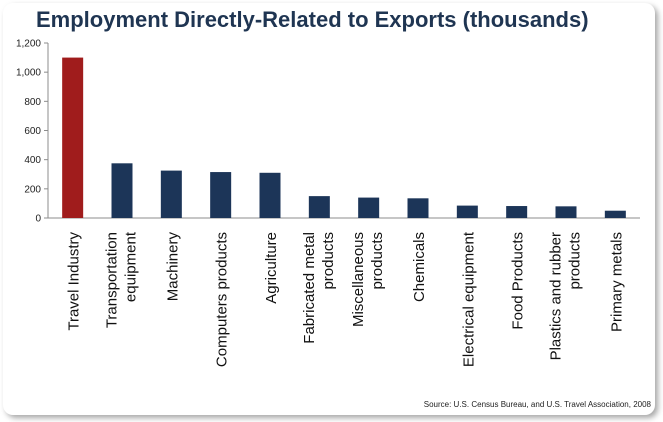 This screenshot has width=663, height=422. I want to click on y-tick-label: 600, so click(32, 131).